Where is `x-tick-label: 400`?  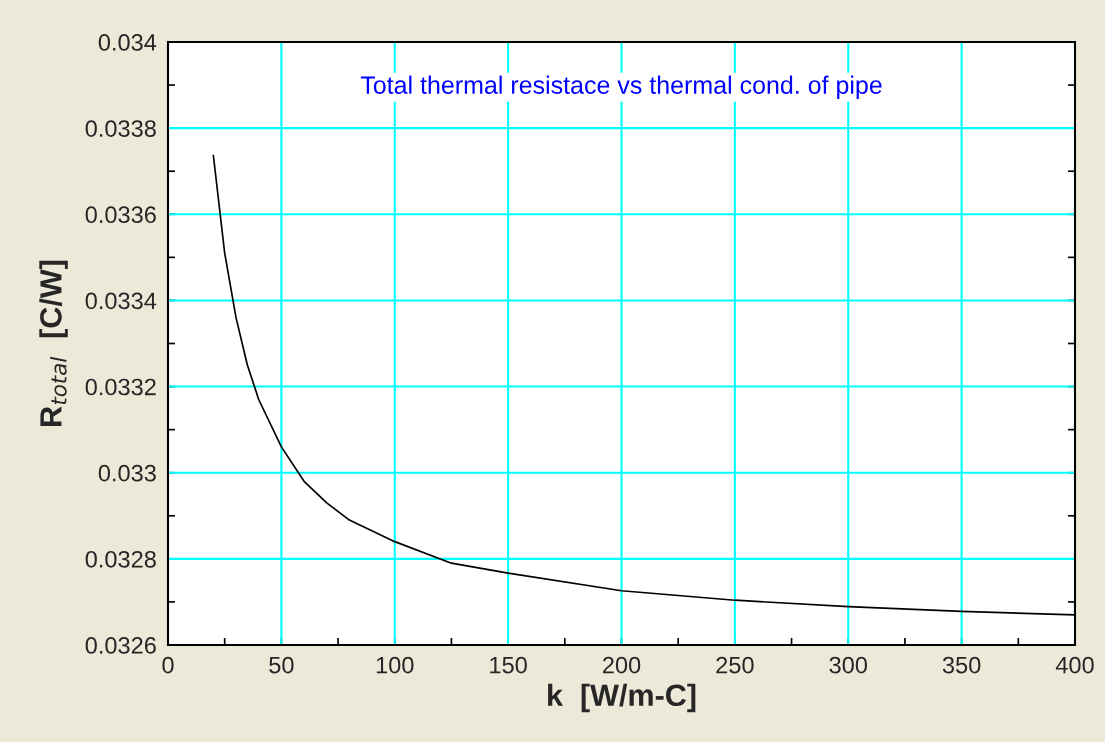
x-tick-label: 400 is located at coordinates (1074, 665).